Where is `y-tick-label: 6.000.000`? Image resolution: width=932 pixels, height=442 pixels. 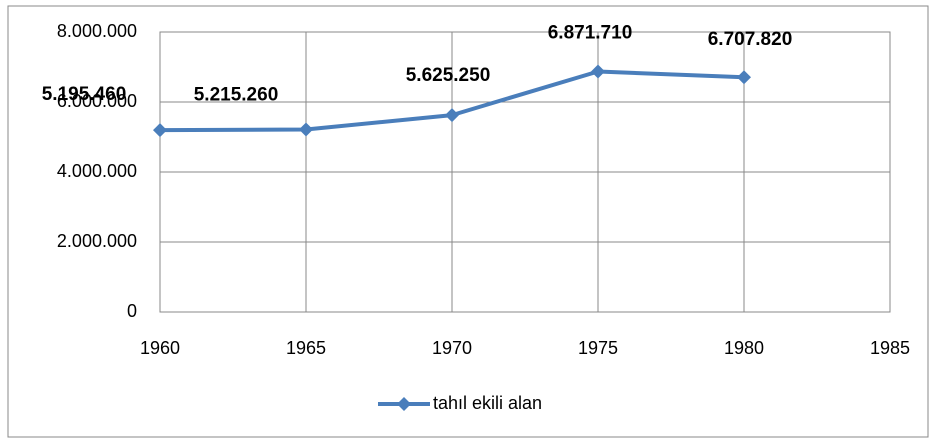
y-tick-label: 6.000.000 is located at coordinates (97, 101).